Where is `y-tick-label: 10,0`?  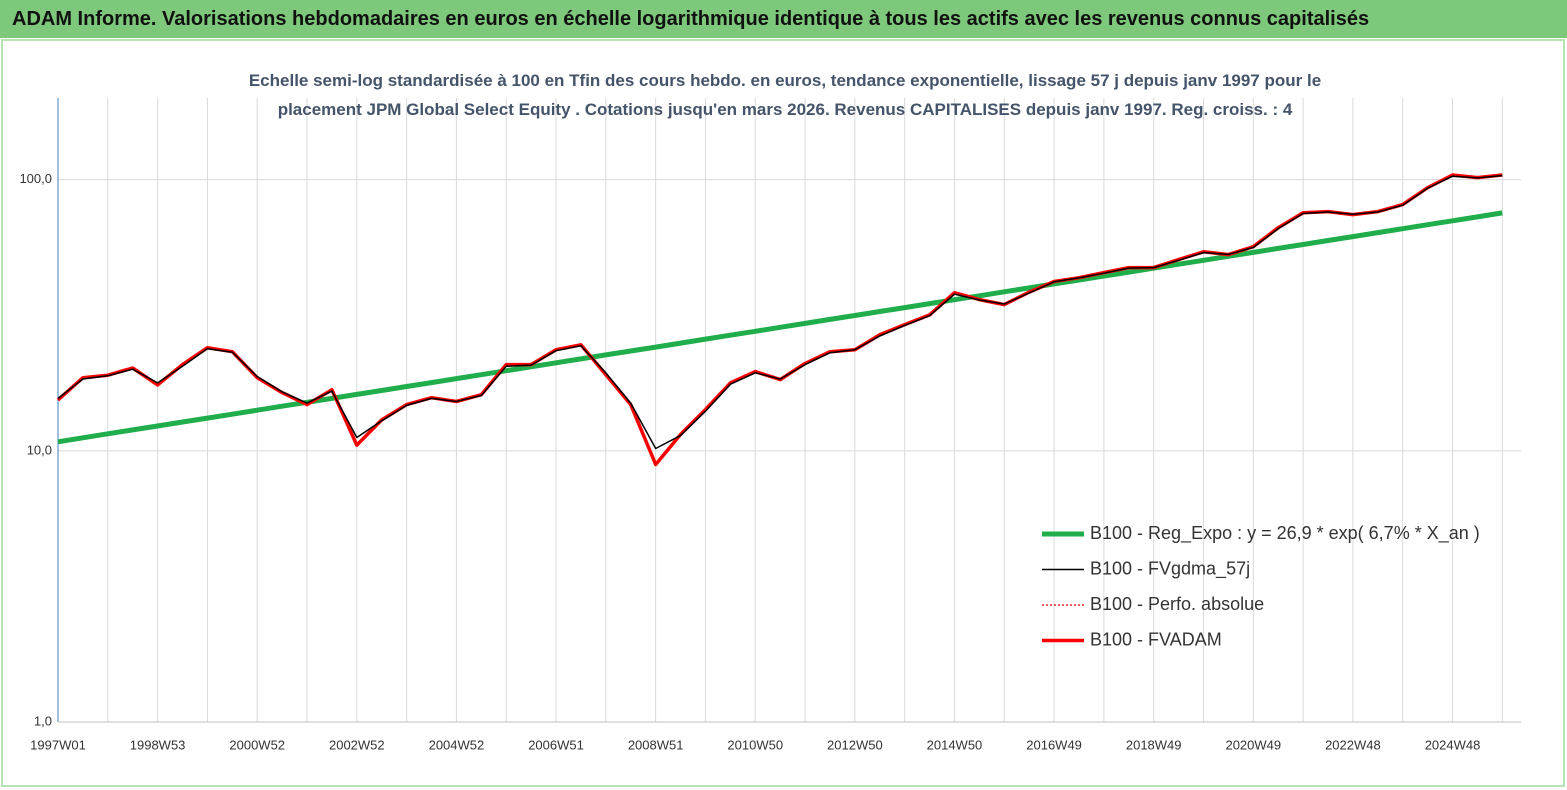
y-tick-label: 10,0 is located at coordinates (39, 449).